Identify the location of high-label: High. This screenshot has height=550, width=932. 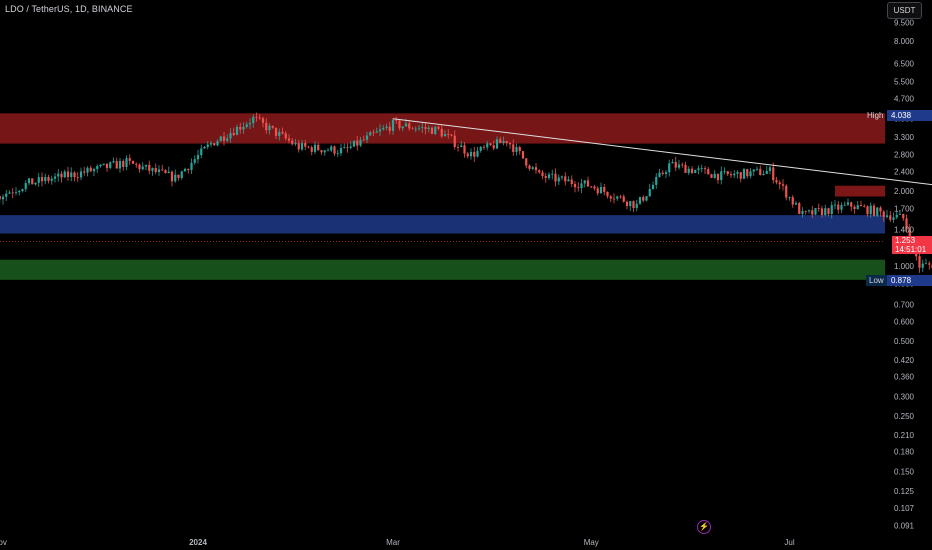
(875, 115).